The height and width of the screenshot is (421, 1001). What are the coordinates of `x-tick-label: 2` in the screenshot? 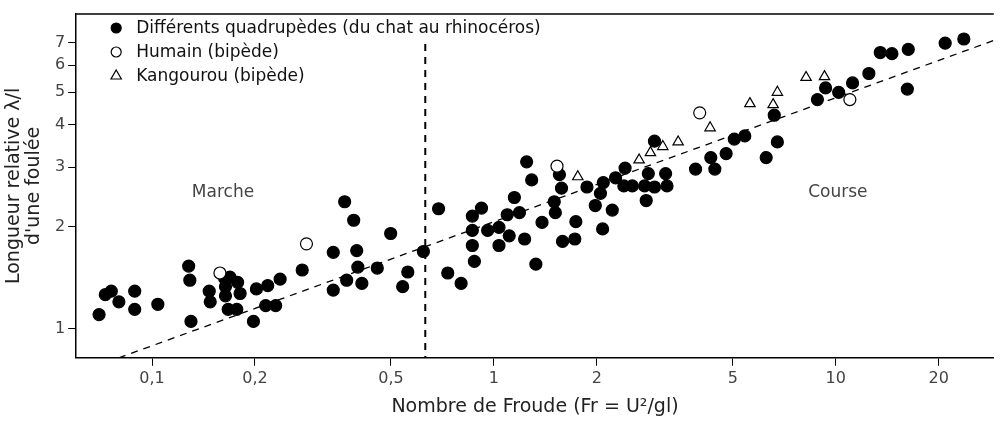 It's located at (596, 377).